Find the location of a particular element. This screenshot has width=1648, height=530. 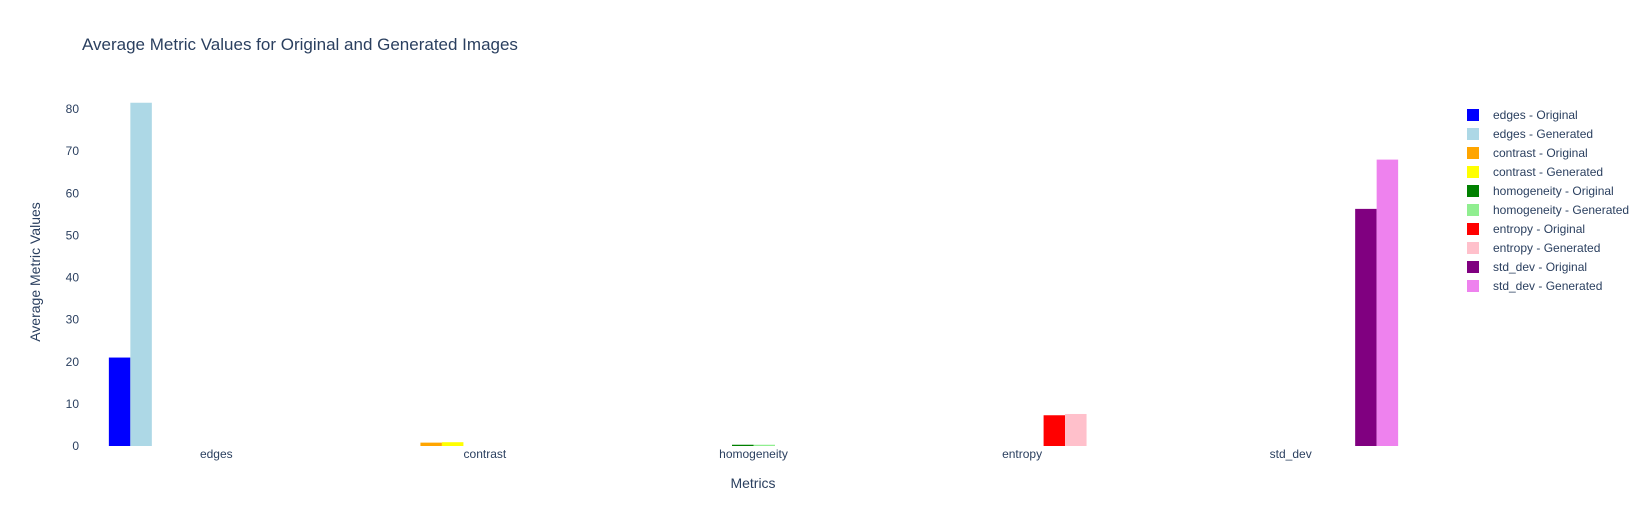

x-tick-label: entropy is located at coordinates (1022, 454).